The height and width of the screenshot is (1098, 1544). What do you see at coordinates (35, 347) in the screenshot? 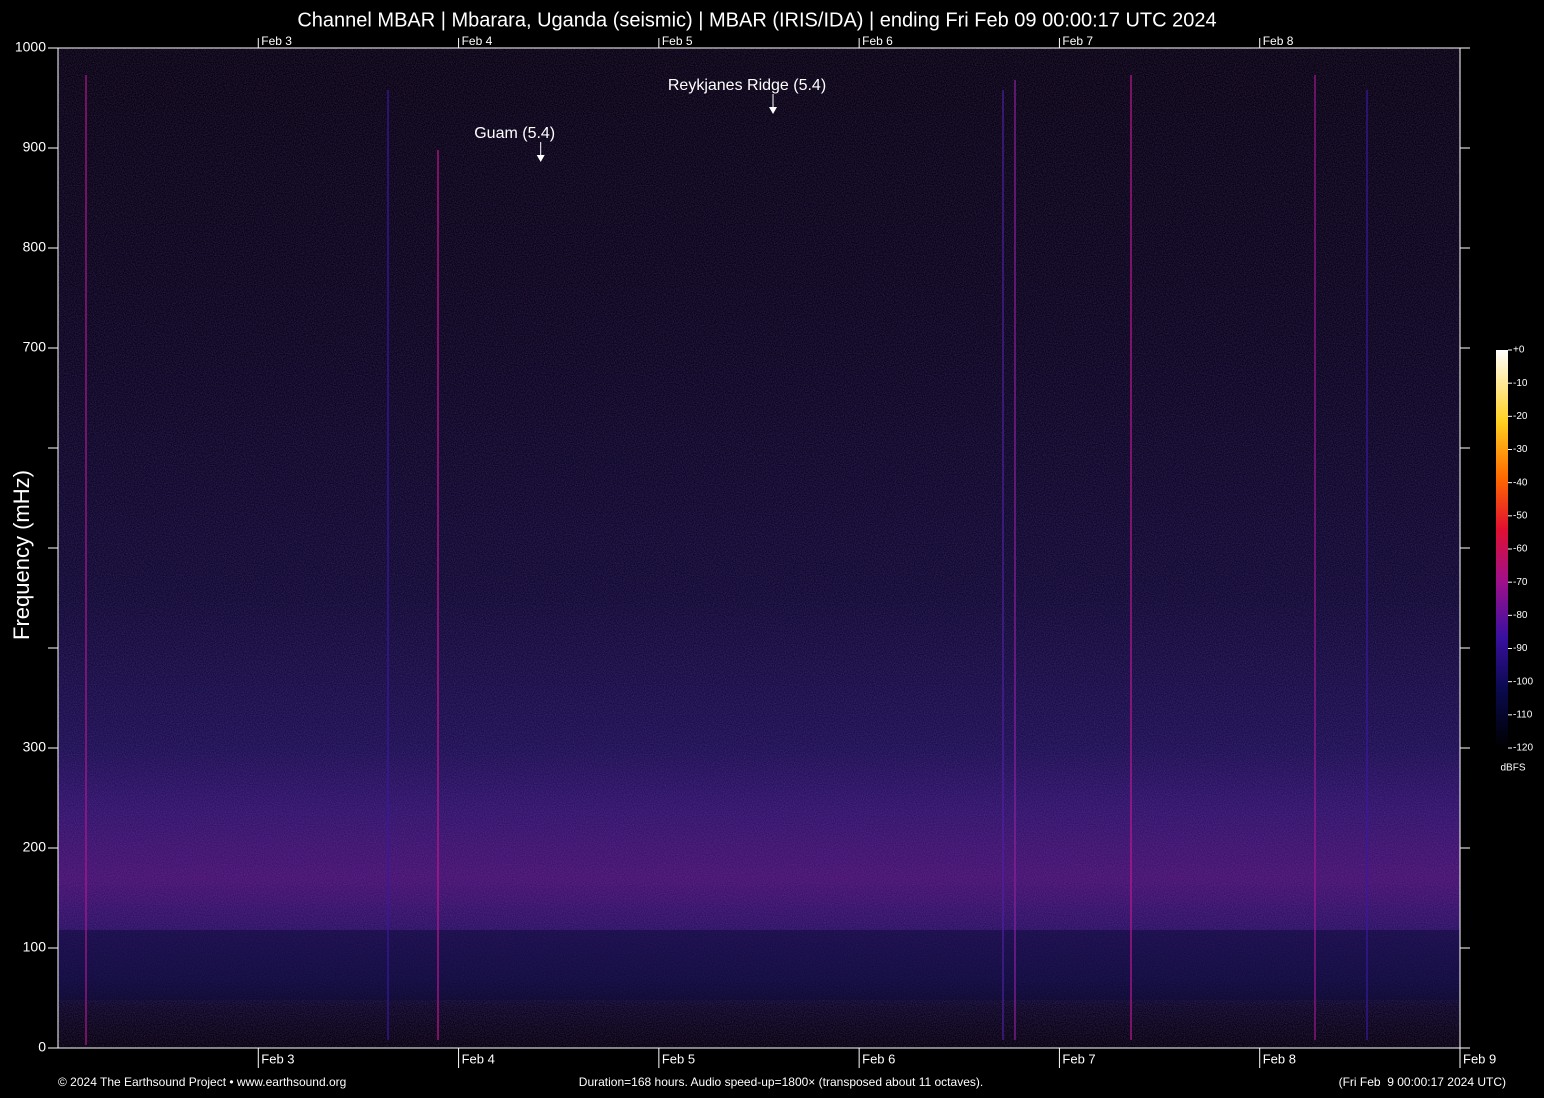
I see `y-tick-label: 700` at bounding box center [35, 347].